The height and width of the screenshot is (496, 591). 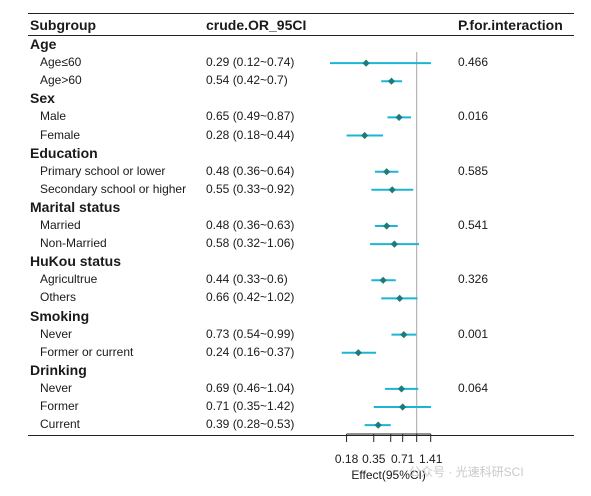 I want to click on subgroup-label: Current, so click(x=60, y=424).